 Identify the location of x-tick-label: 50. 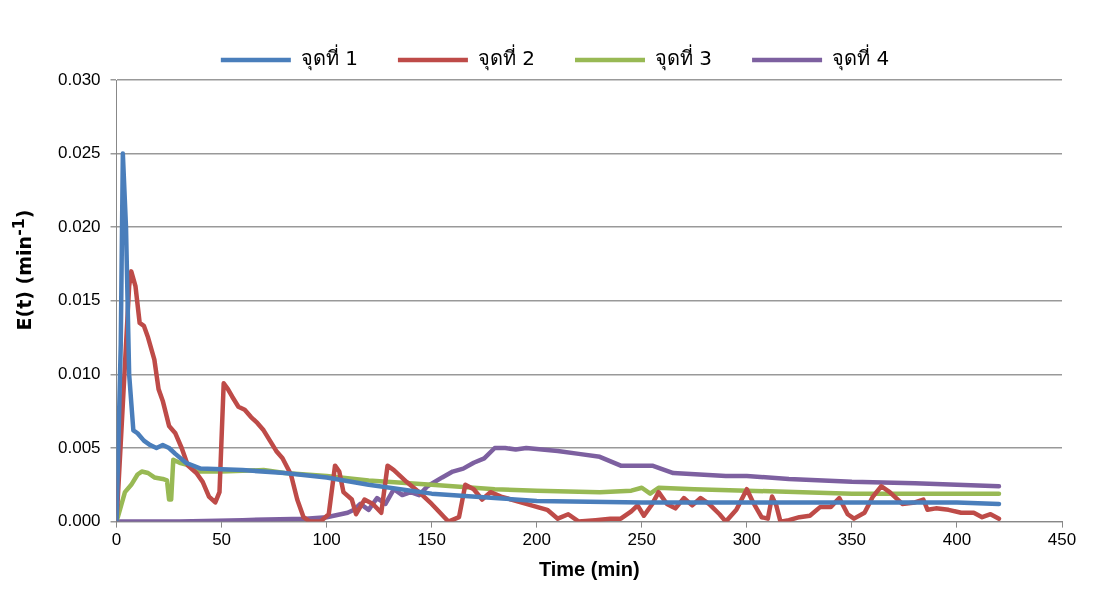
(222, 540).